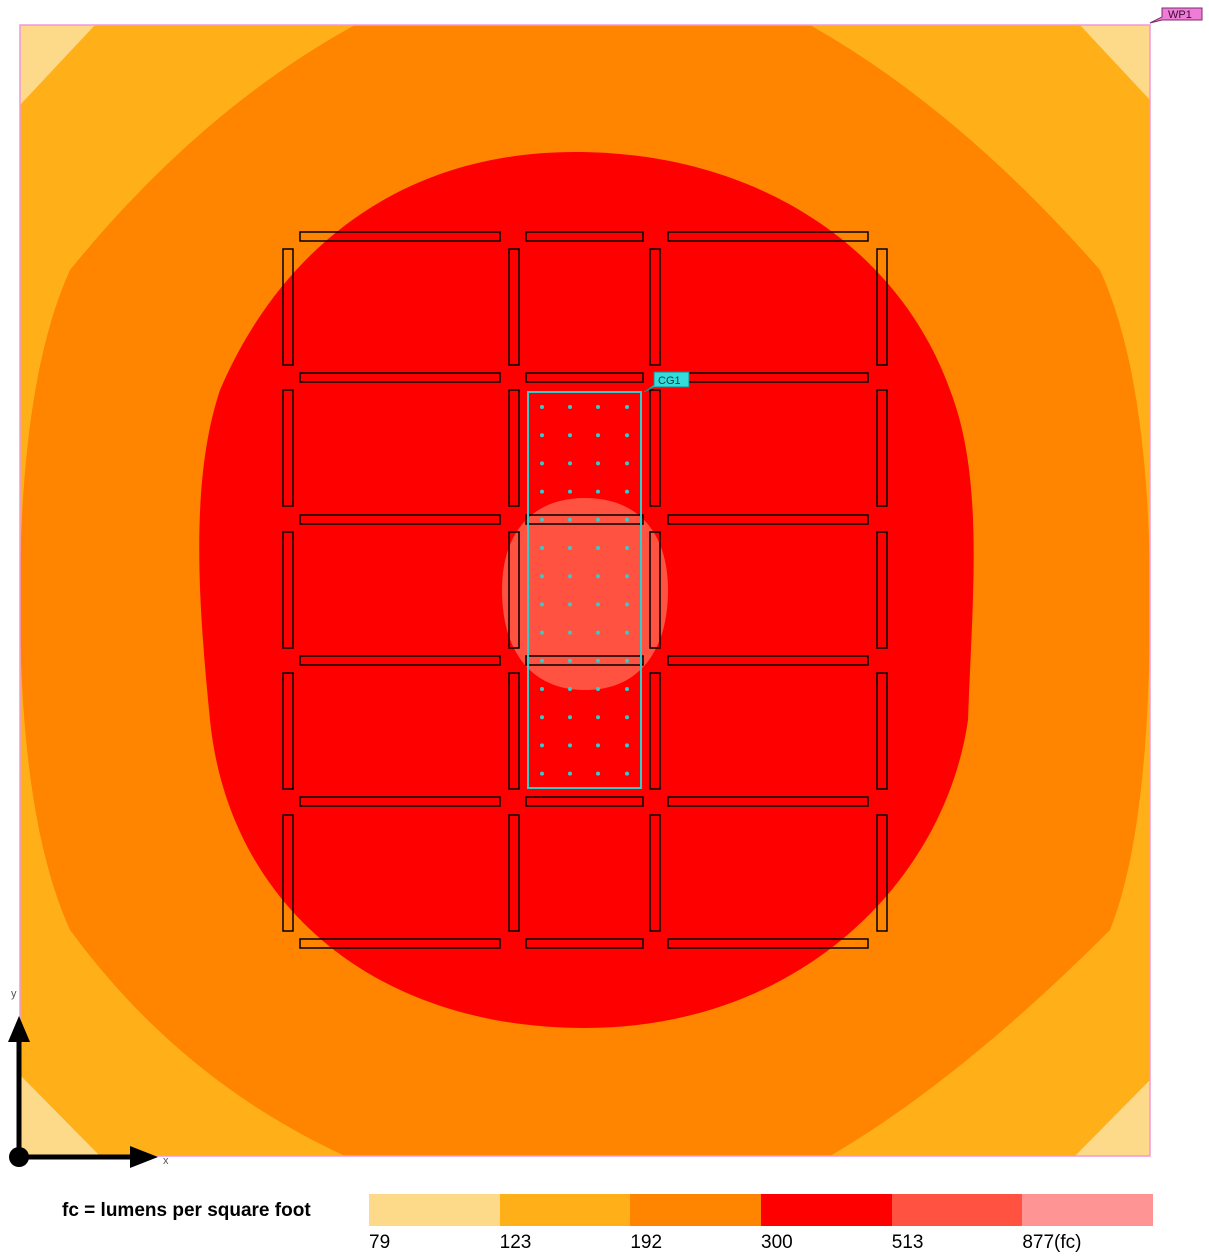 This screenshot has width=1209, height=1256. What do you see at coordinates (380, 1242) in the screenshot?
I see `legend-value: 79` at bounding box center [380, 1242].